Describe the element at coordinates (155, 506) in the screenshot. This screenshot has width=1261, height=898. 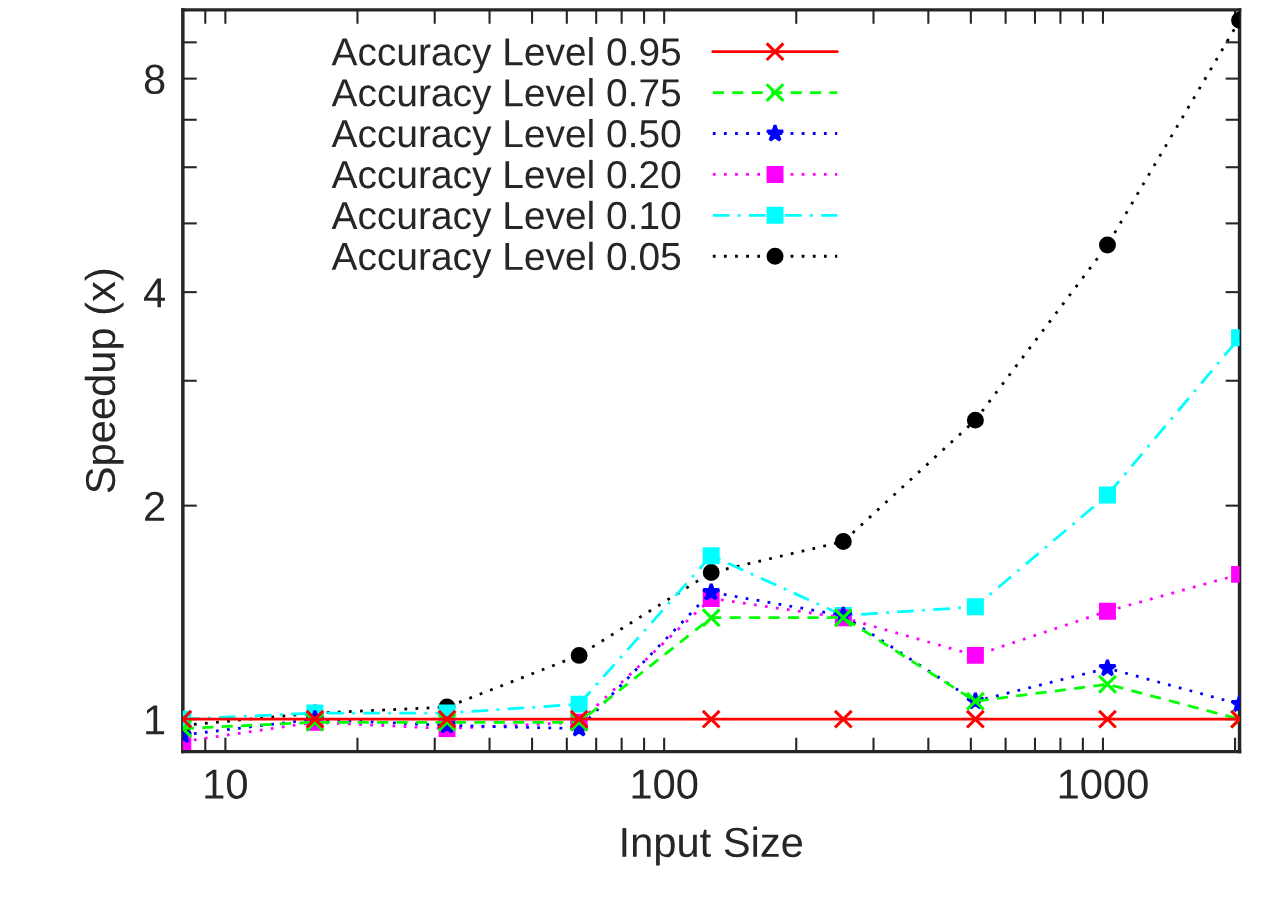
I see `y-tick-label: 2` at that location.